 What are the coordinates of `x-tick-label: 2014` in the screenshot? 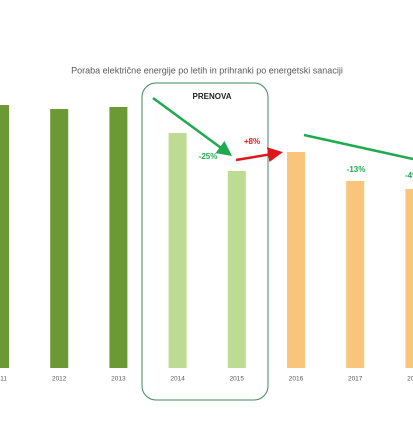 It's located at (177, 379).